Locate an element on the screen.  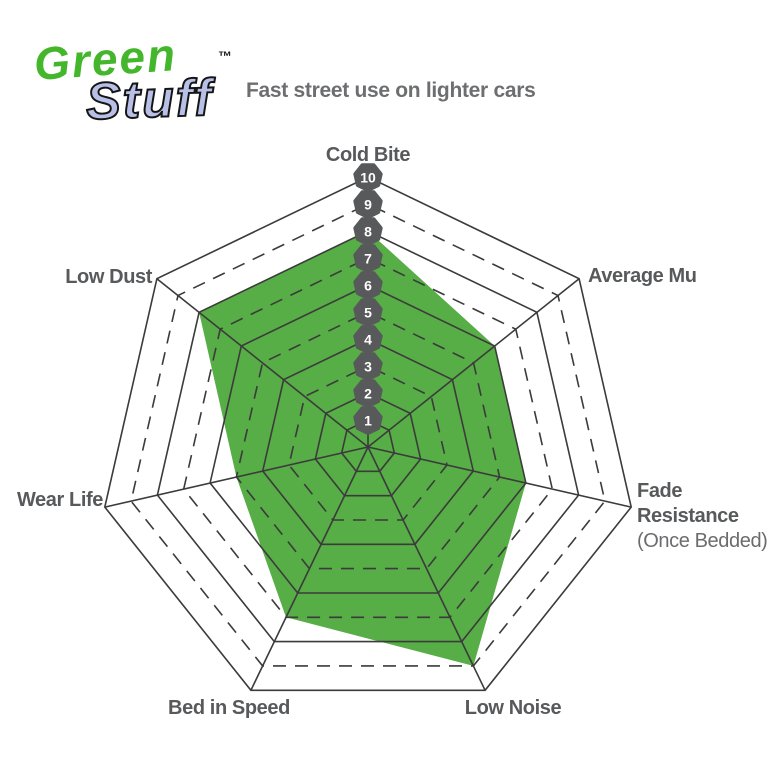
axis-label-fade-resistance: Fade Resistance (Once Bedded) is located at coordinates (702, 516).